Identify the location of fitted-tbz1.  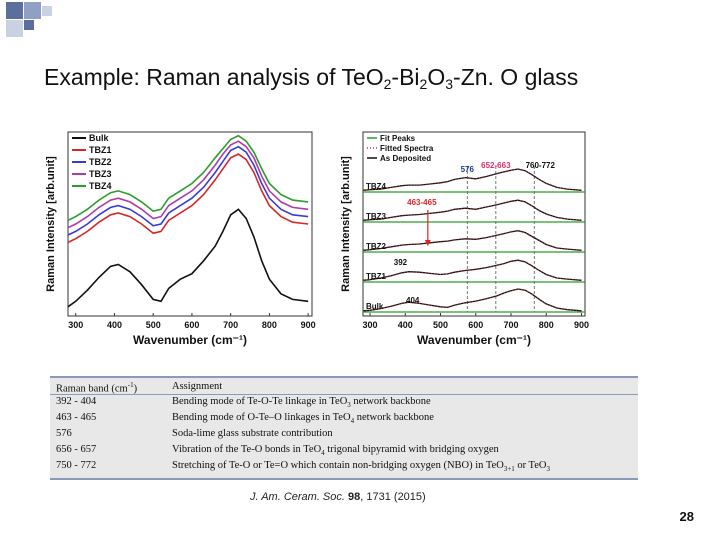
(472, 270).